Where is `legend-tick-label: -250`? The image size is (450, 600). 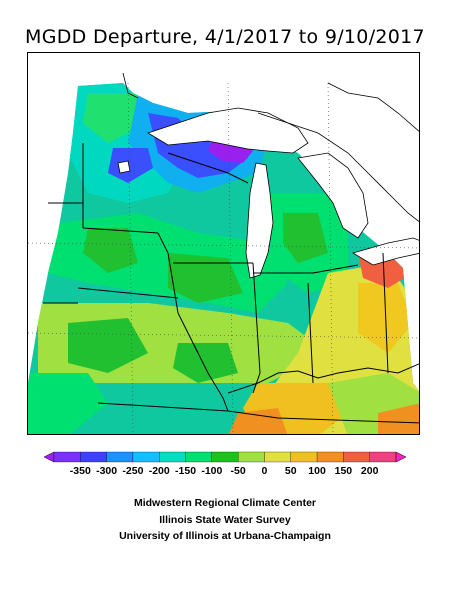
legend-tick-label: -250 is located at coordinates (132, 471).